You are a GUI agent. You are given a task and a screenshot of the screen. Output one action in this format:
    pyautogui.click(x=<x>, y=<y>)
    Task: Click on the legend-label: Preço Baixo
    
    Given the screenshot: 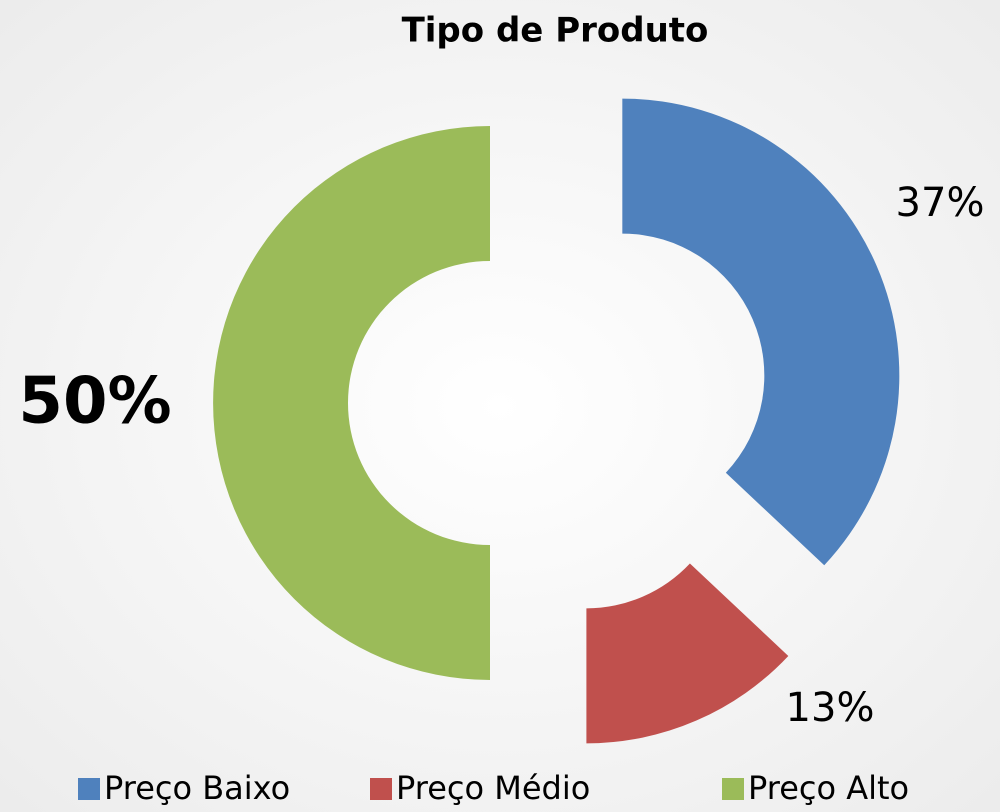 What is the action you would take?
    pyautogui.click(x=197, y=788)
    